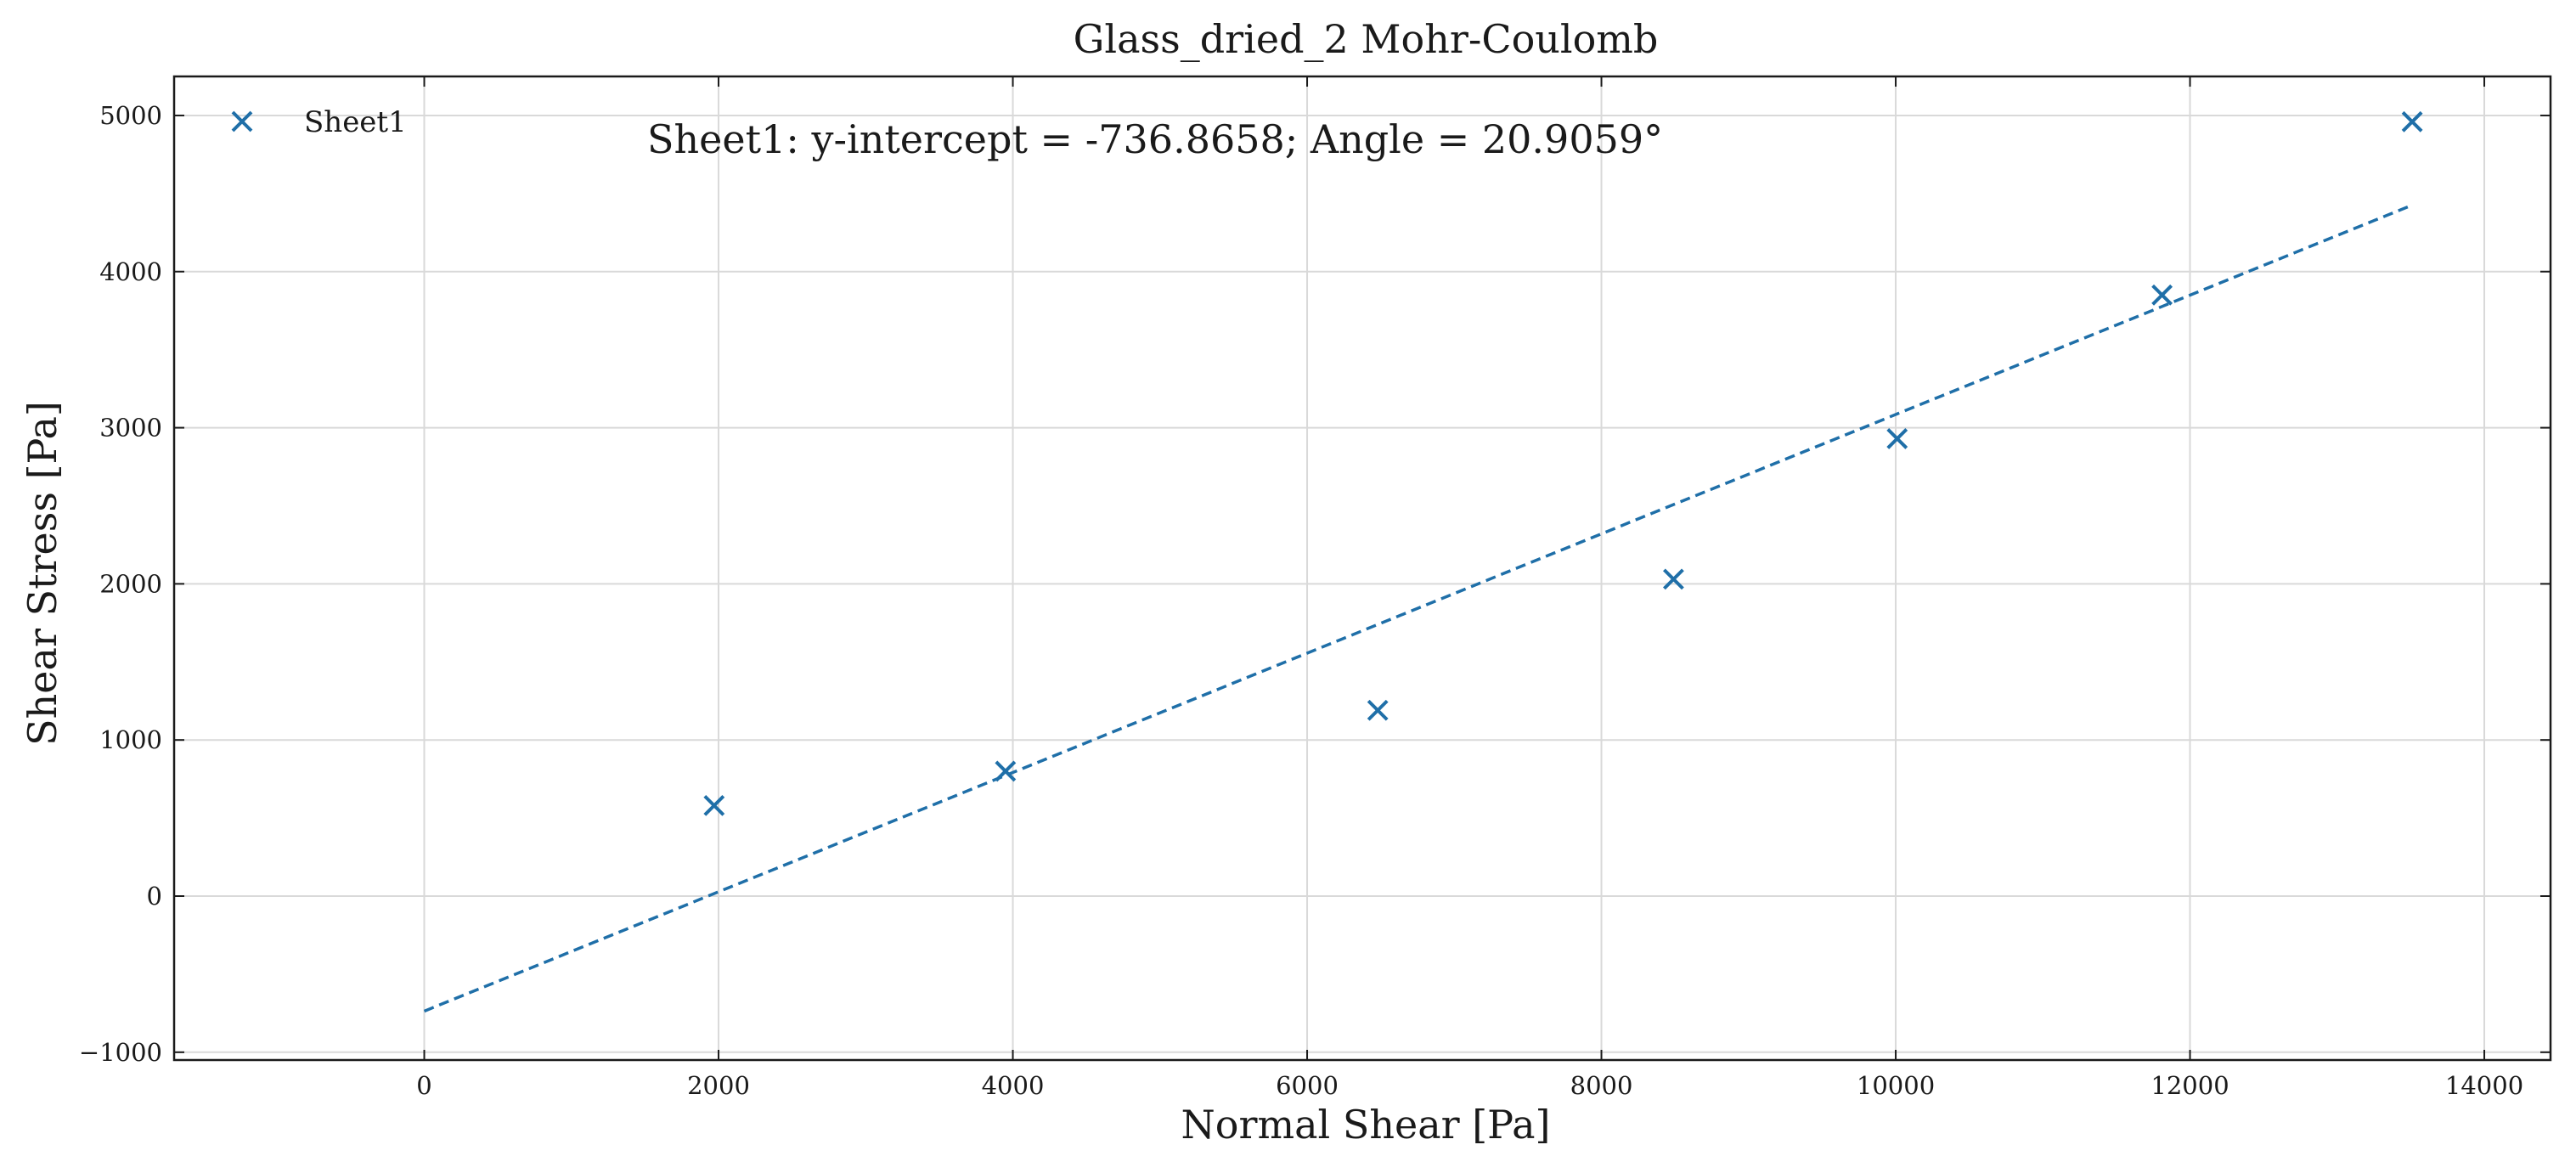 The width and height of the screenshot is (2576, 1173). What do you see at coordinates (2189, 1085) in the screenshot?
I see `x-tick-label: 12000` at bounding box center [2189, 1085].